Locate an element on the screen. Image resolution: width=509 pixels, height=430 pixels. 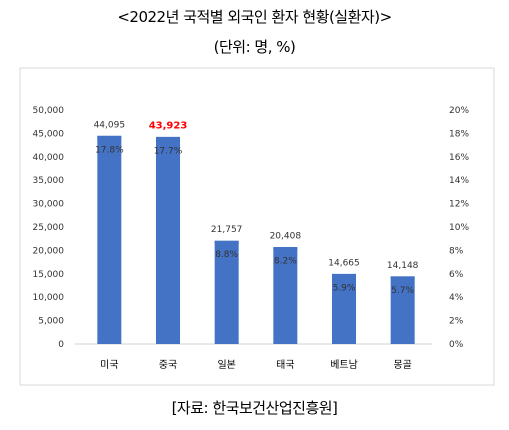
share-label: 5.7% is located at coordinates (402, 291).